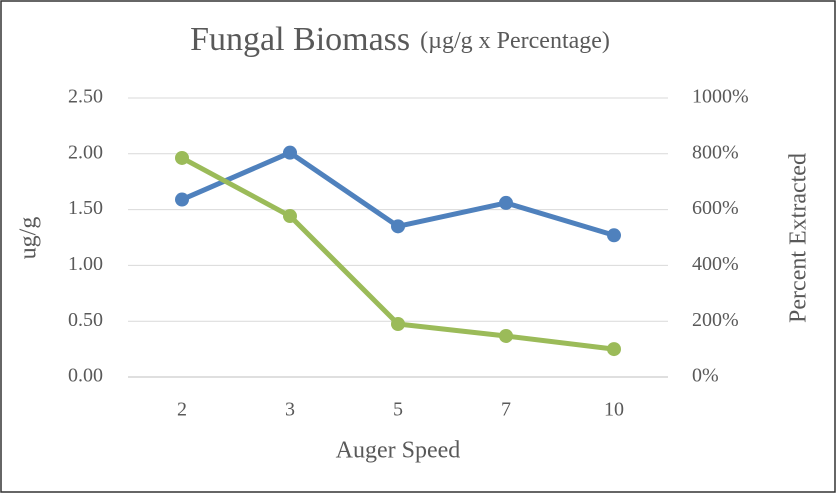 This screenshot has width=836, height=493. Describe the element at coordinates (85, 97) in the screenshot. I see `y-tick-label: 2.50` at that location.